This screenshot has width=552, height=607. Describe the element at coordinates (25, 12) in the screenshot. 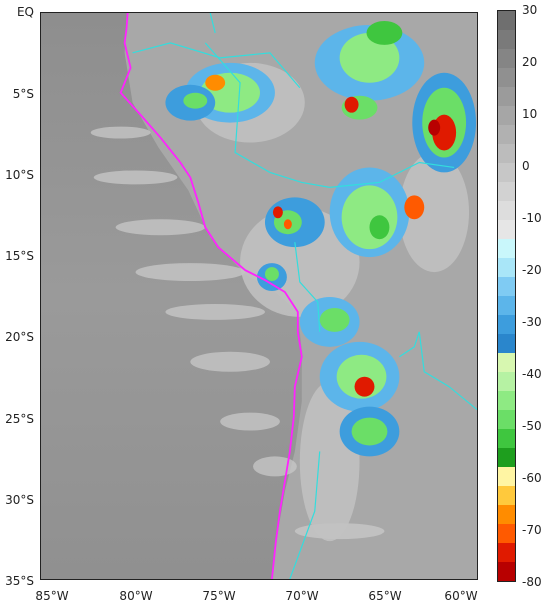

I see `lat-label-eq: EQ` at that location.